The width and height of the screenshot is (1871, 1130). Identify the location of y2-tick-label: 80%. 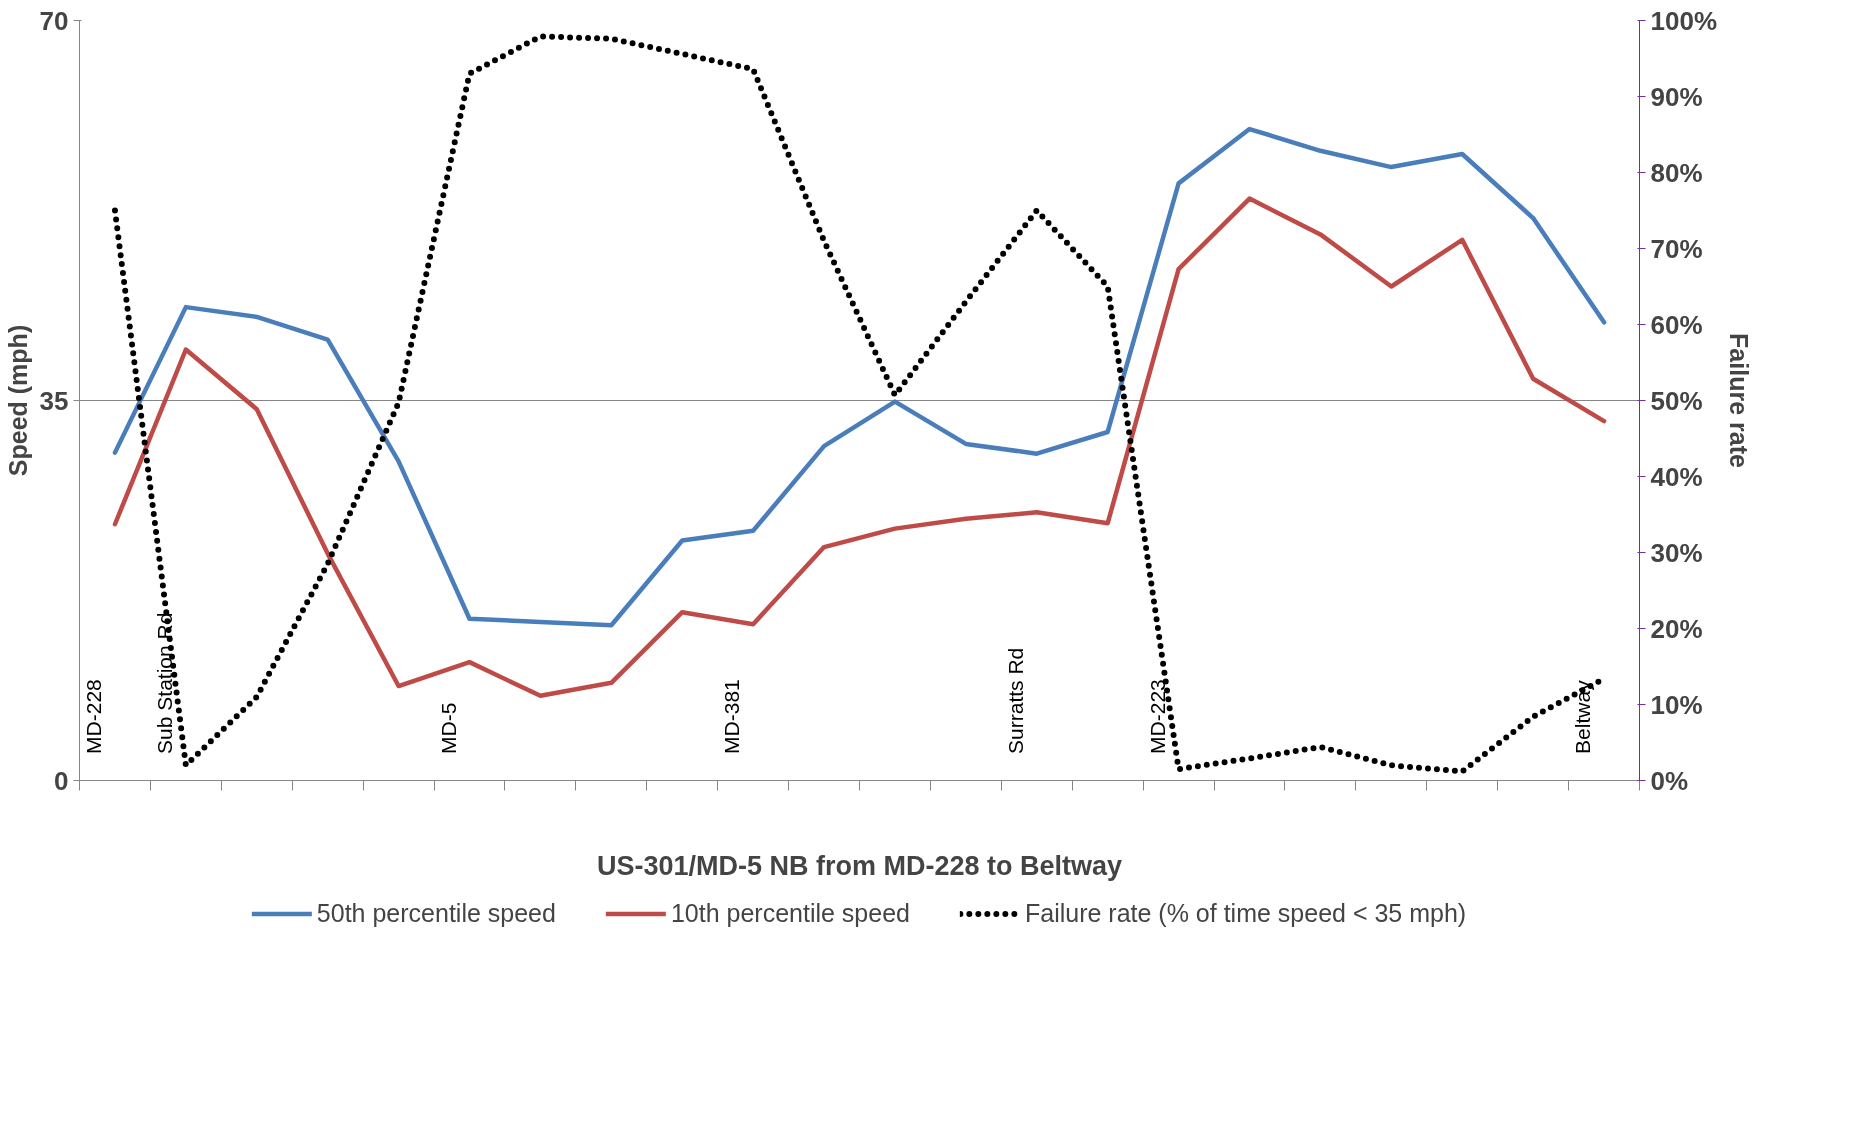
(1676, 172).